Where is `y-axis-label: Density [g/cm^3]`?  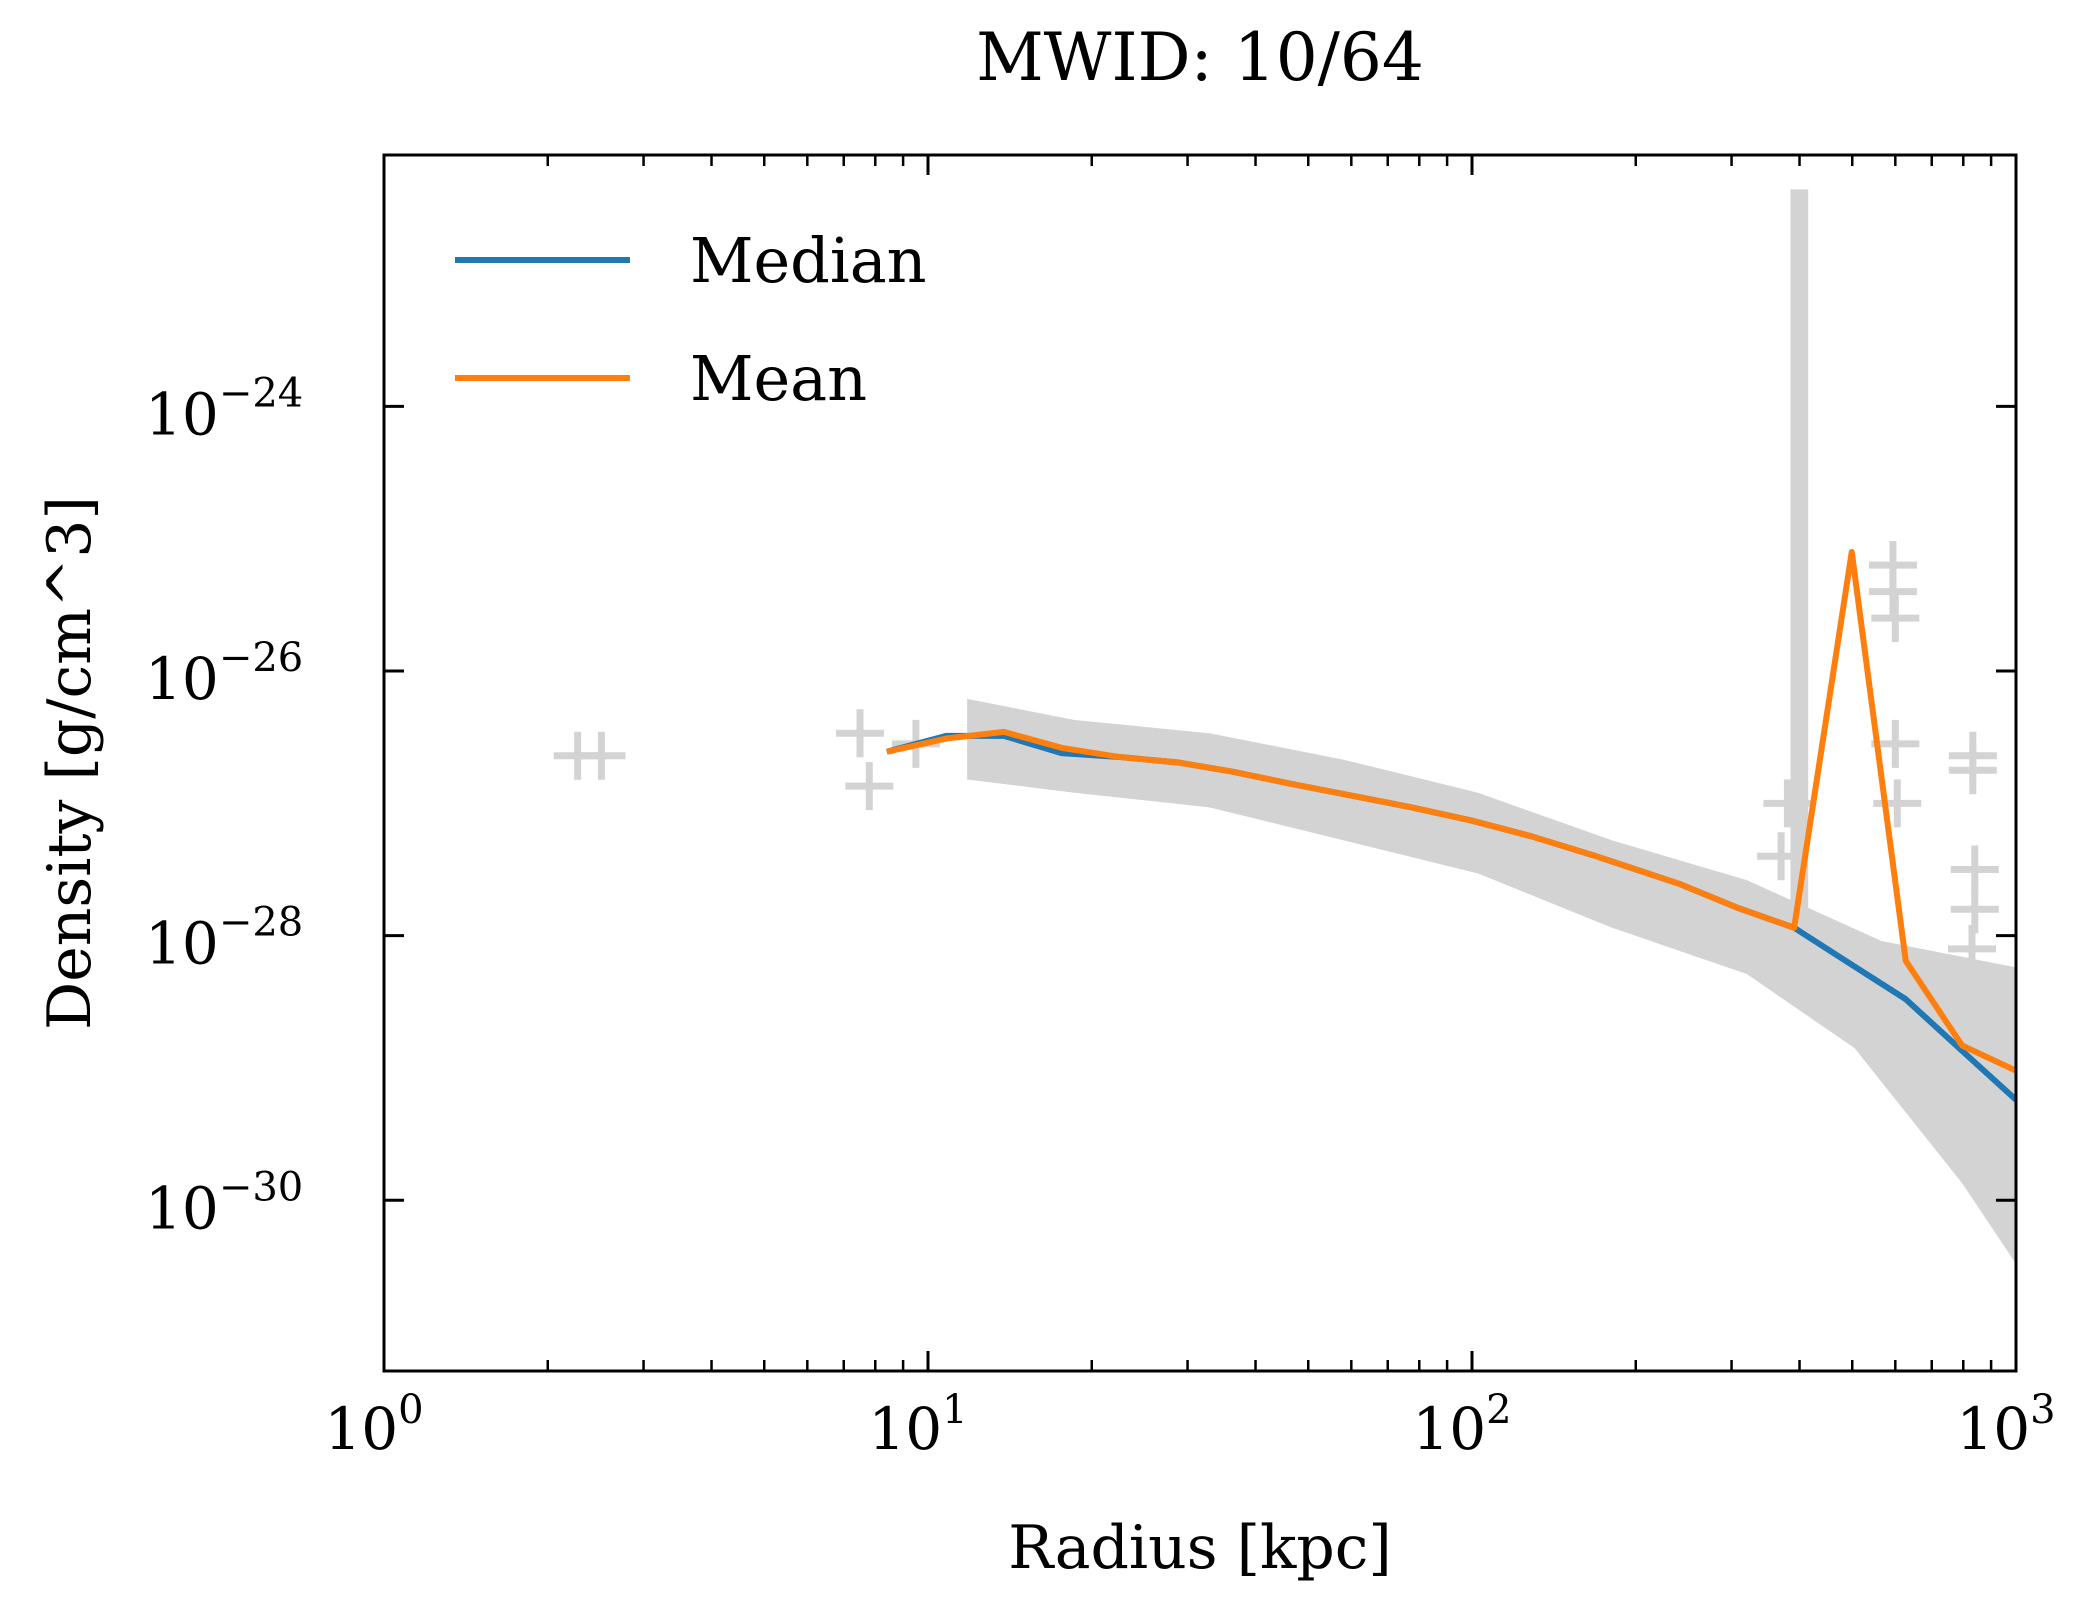
y-axis-label: Density [g/cm^3] is located at coordinates (70, 763).